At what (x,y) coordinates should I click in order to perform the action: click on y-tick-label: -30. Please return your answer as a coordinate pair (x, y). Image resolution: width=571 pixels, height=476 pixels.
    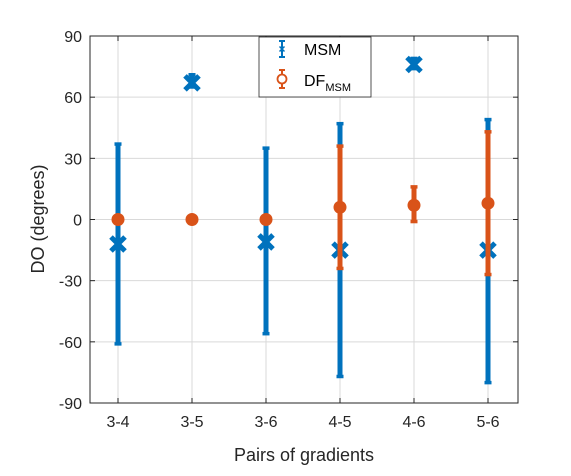
    Looking at the image, I should click on (70, 282).